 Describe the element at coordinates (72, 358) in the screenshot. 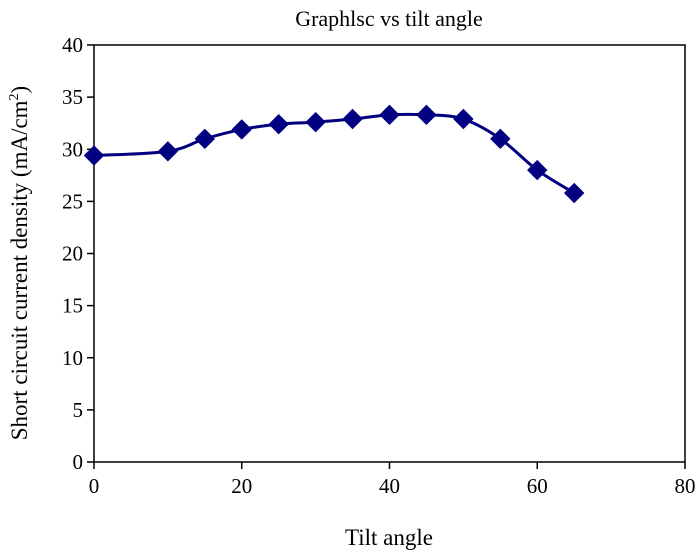

I see `y-tick-label-2: 10` at that location.